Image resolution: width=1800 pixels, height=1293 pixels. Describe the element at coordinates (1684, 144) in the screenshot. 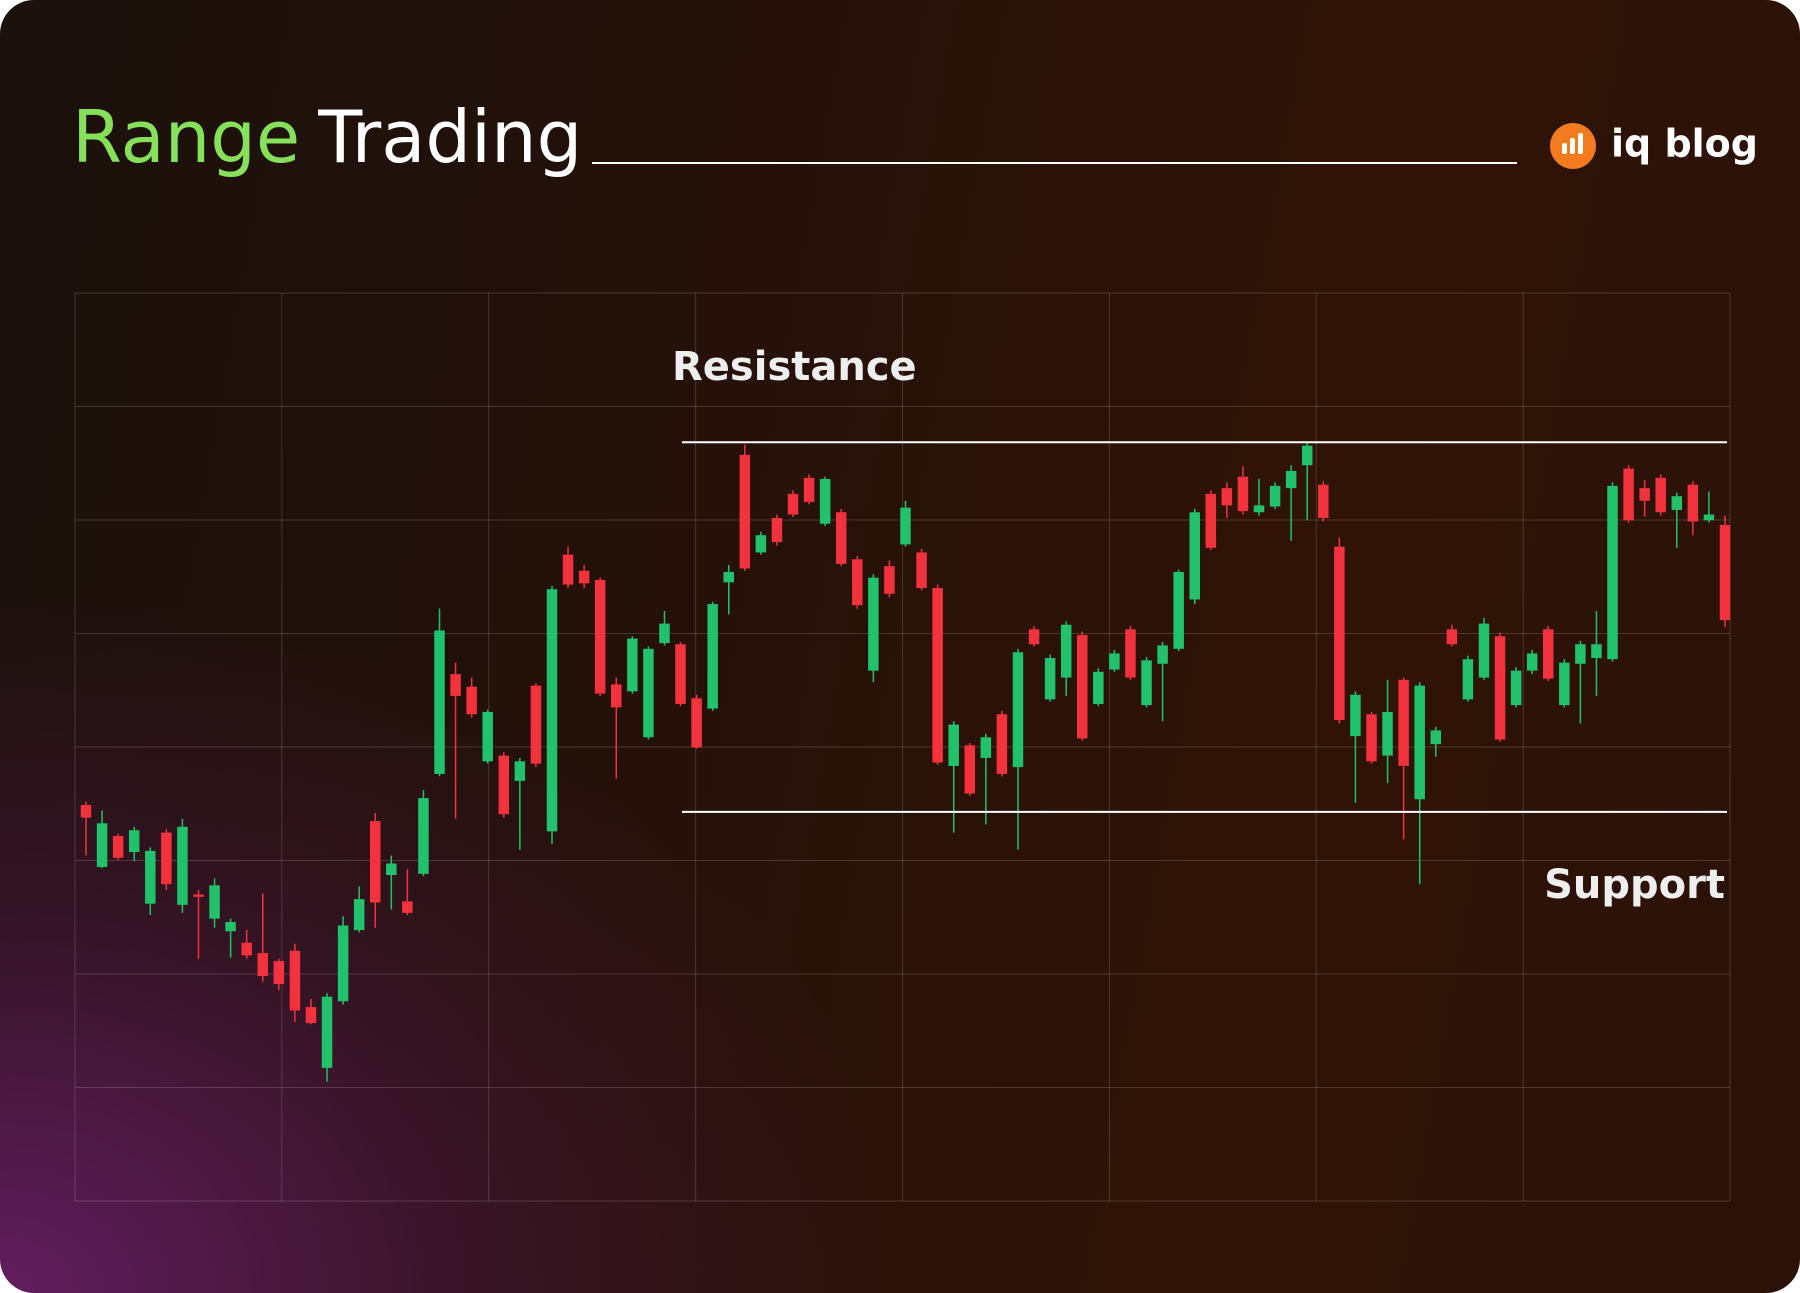

I see `brand-name: iq blog` at that location.